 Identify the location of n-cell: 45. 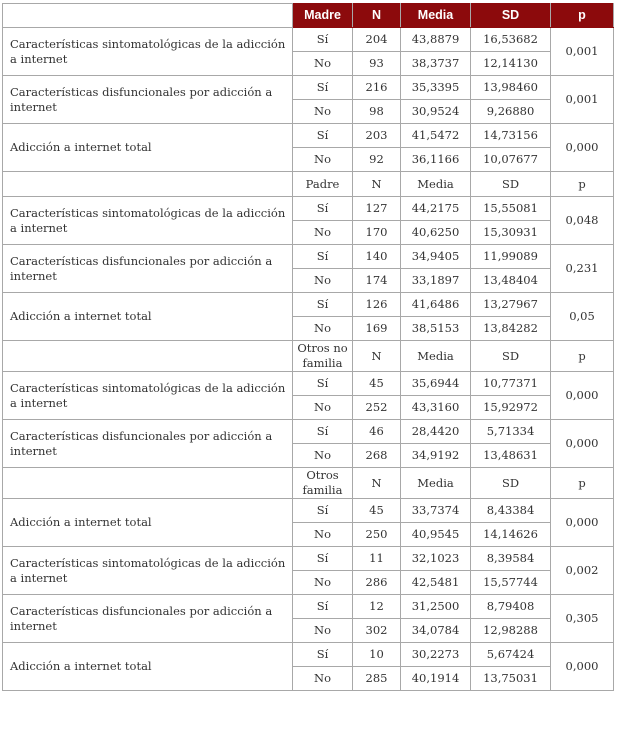
(376, 383).